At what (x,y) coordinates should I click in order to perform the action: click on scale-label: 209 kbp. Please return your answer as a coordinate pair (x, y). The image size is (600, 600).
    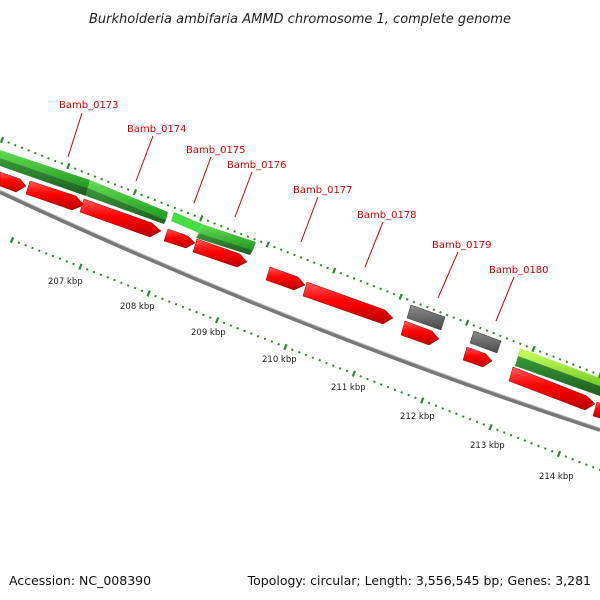
    Looking at the image, I should click on (208, 333).